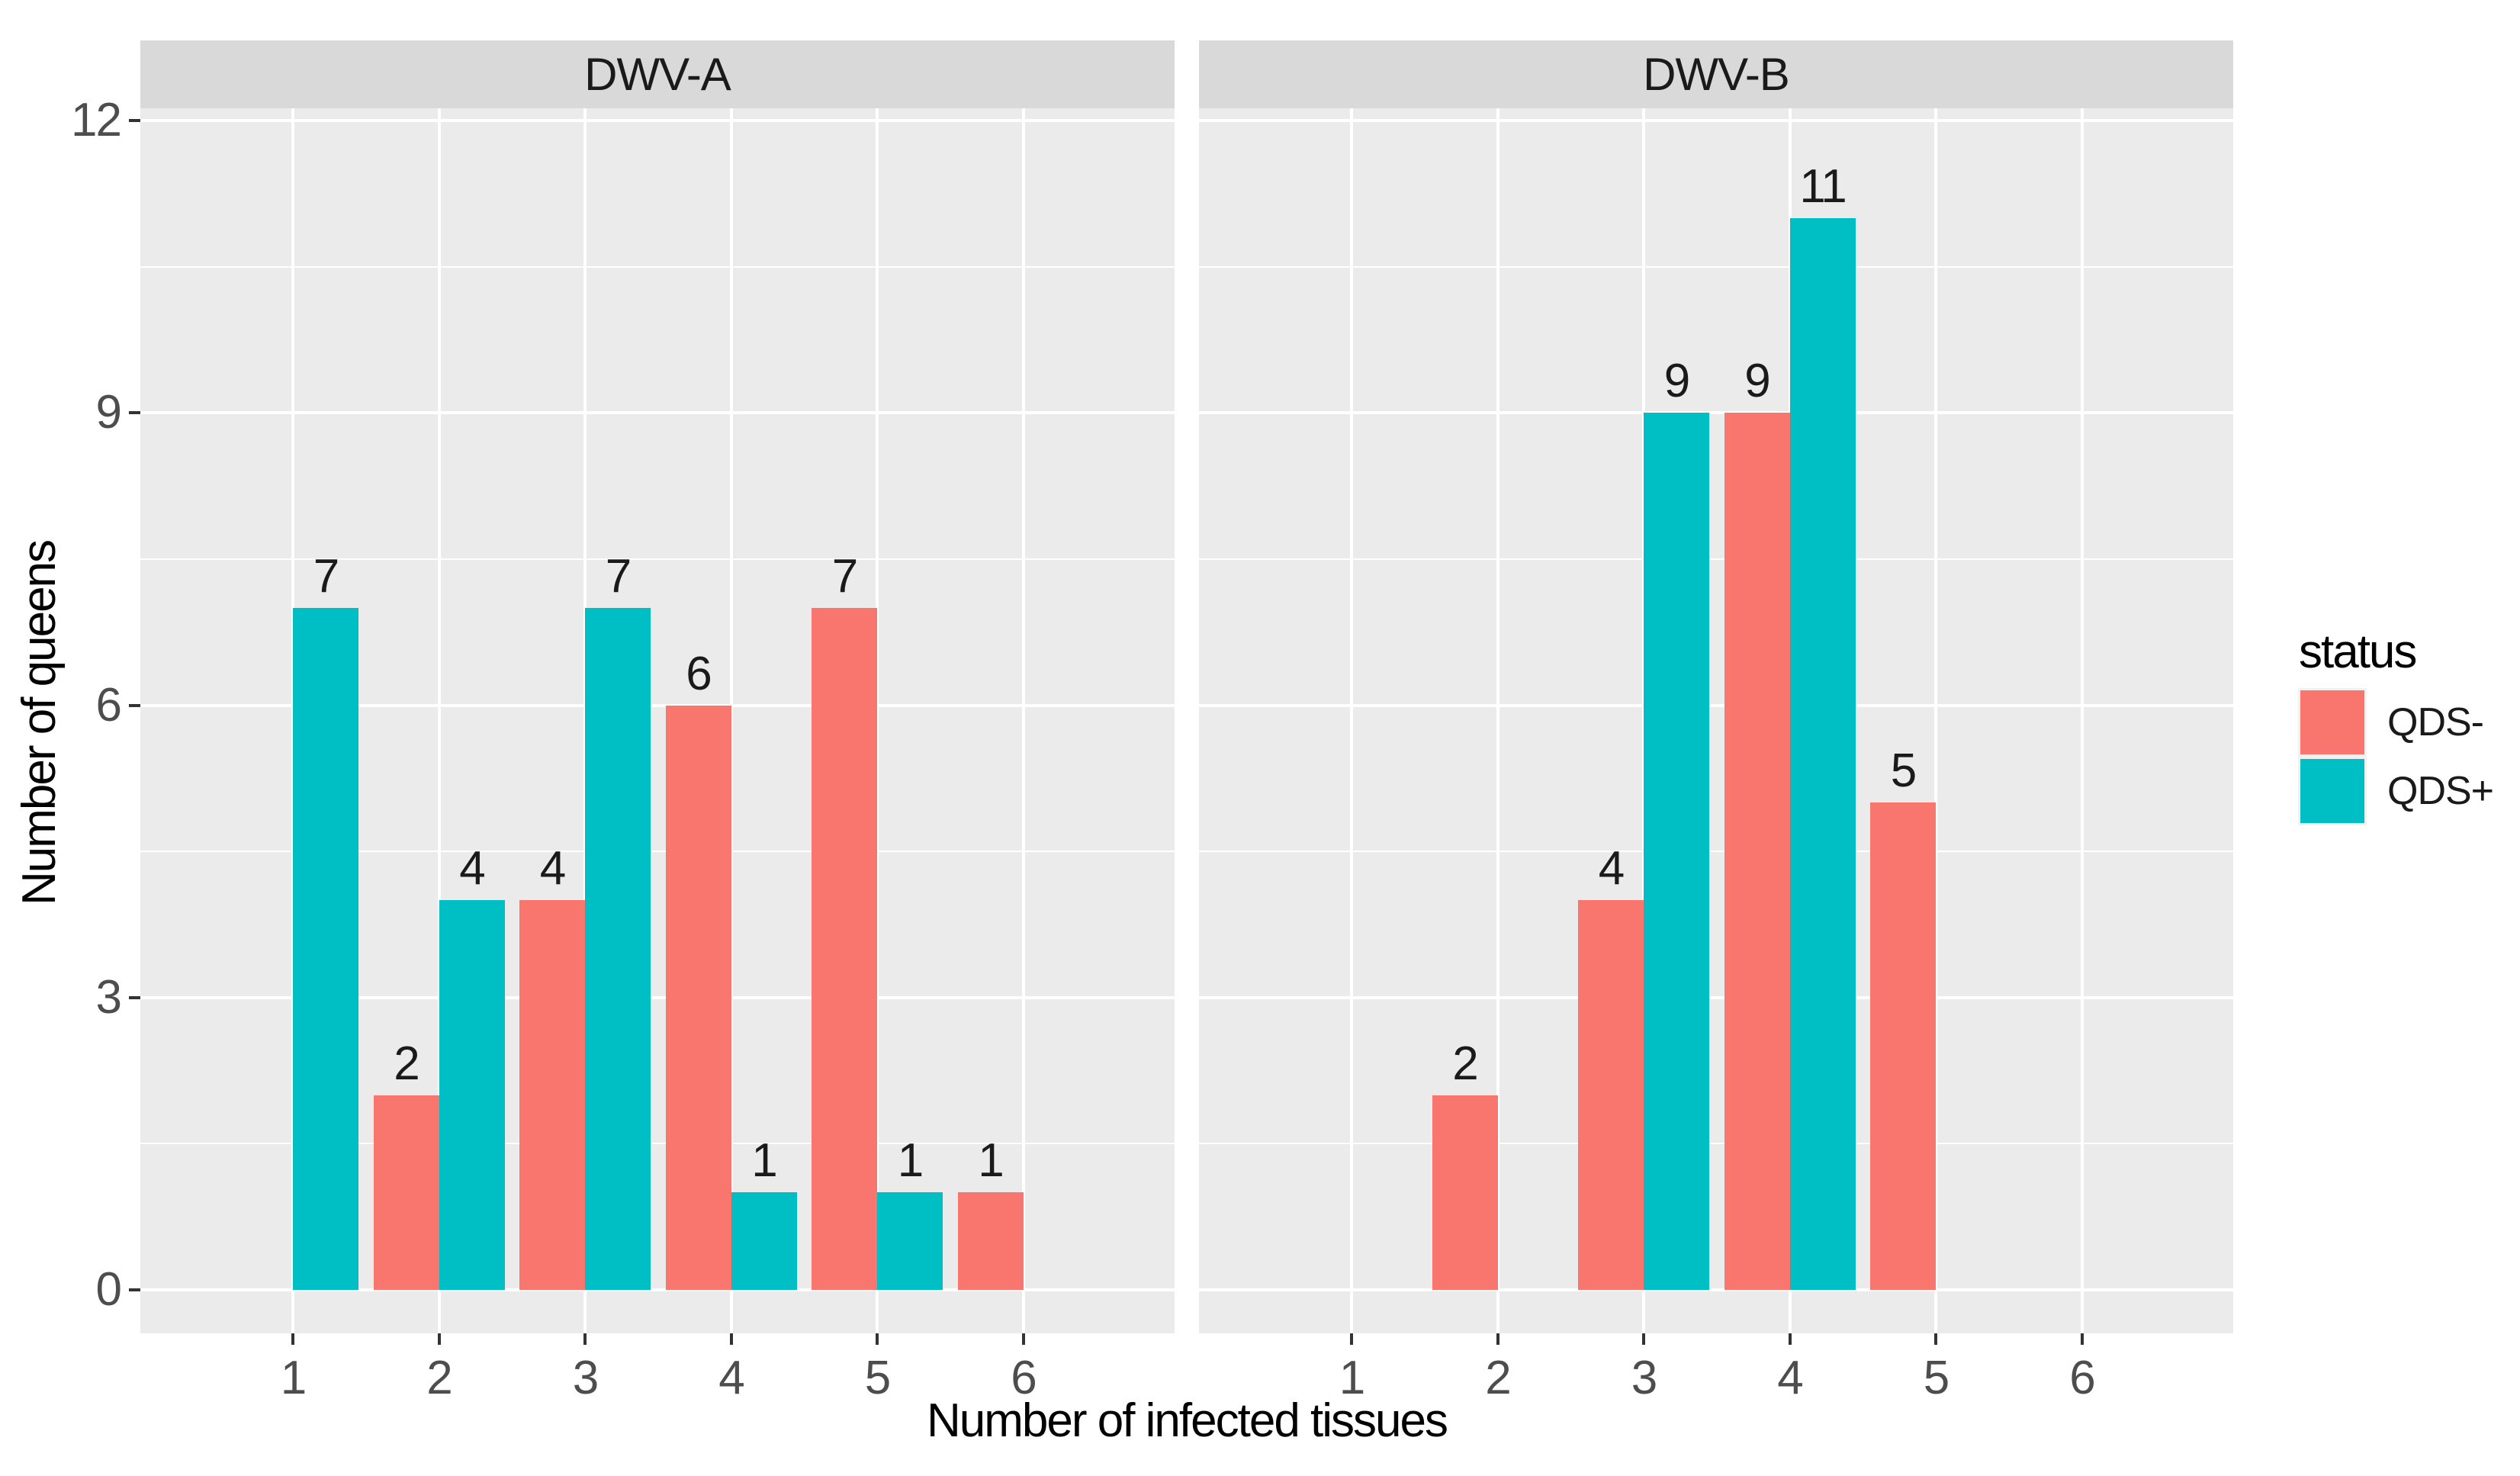 The height and width of the screenshot is (1476, 2520). Describe the element at coordinates (1903, 771) in the screenshot. I see `bar-value-label: 5` at that location.